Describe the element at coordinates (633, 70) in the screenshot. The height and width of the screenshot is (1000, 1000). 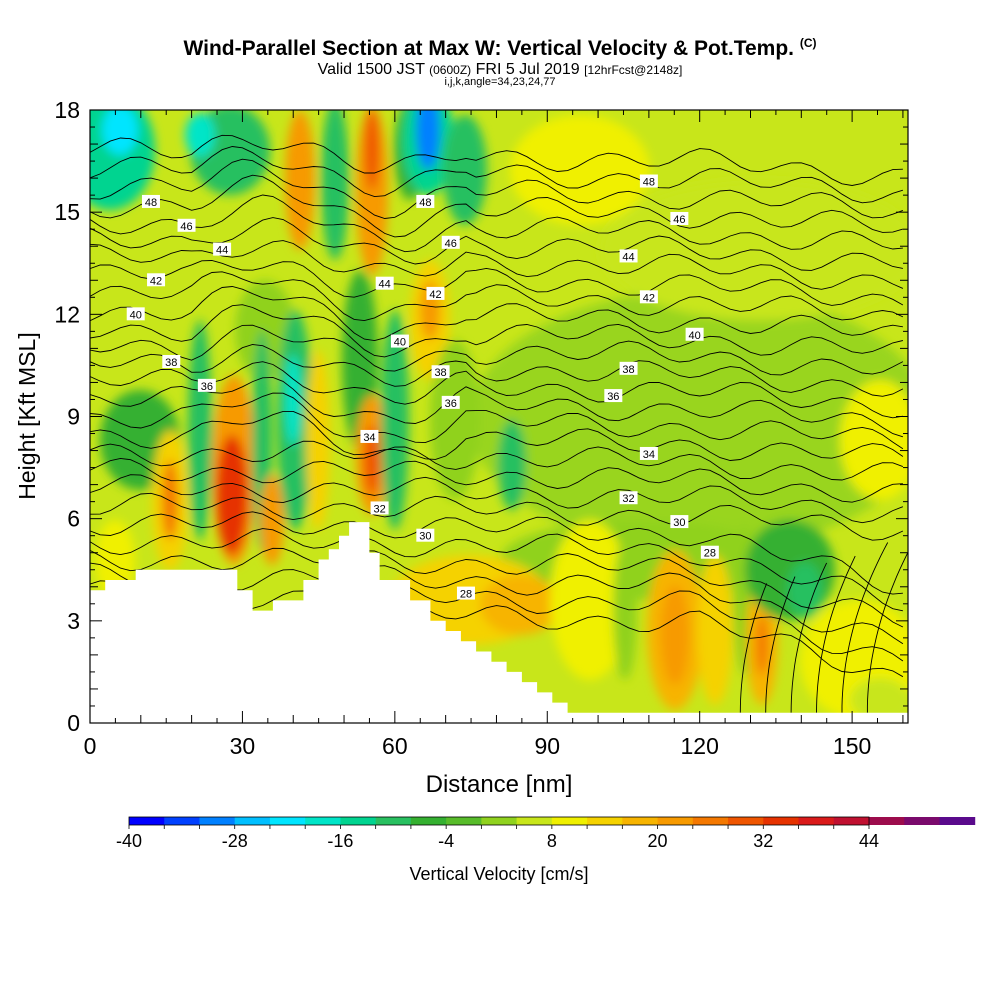
I see `forecast-info: [12hrFcst@2148z]` at that location.